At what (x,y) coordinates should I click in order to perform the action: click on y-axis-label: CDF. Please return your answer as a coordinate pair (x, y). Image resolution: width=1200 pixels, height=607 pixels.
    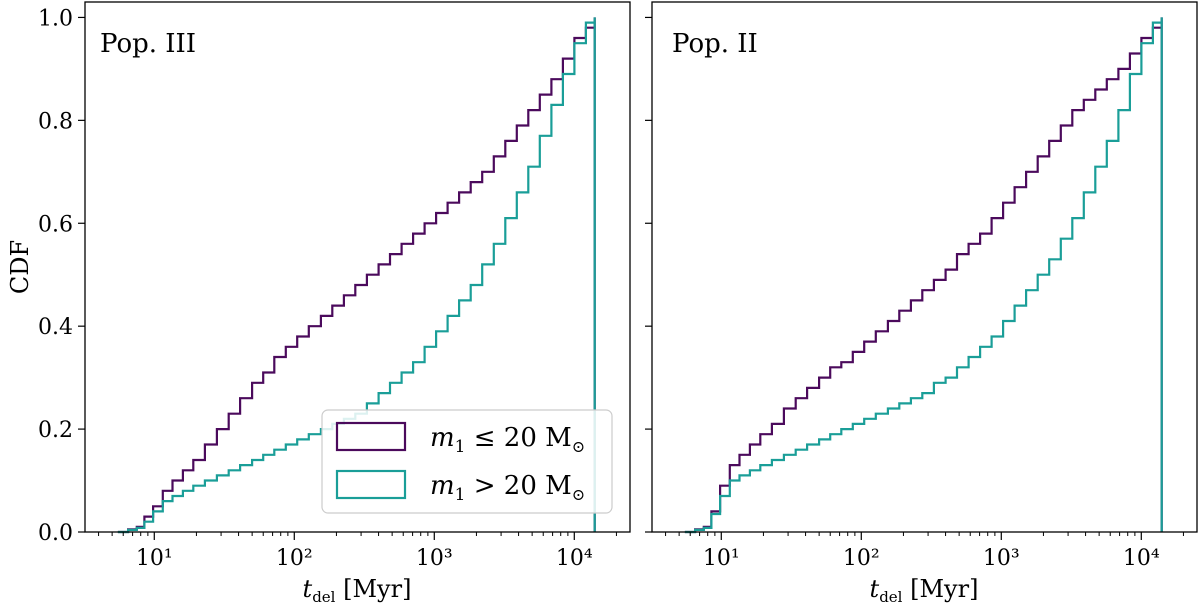
    Looking at the image, I should click on (20, 267).